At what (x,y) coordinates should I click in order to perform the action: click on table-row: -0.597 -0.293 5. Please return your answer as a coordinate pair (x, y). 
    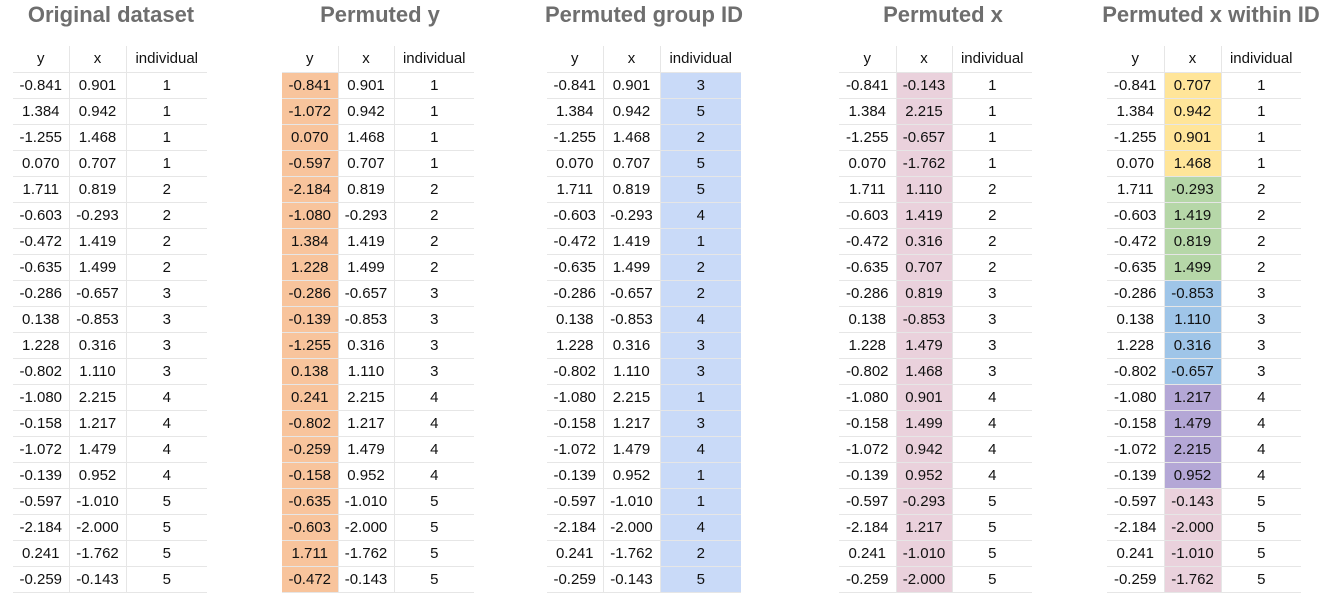
    Looking at the image, I should click on (935, 501).